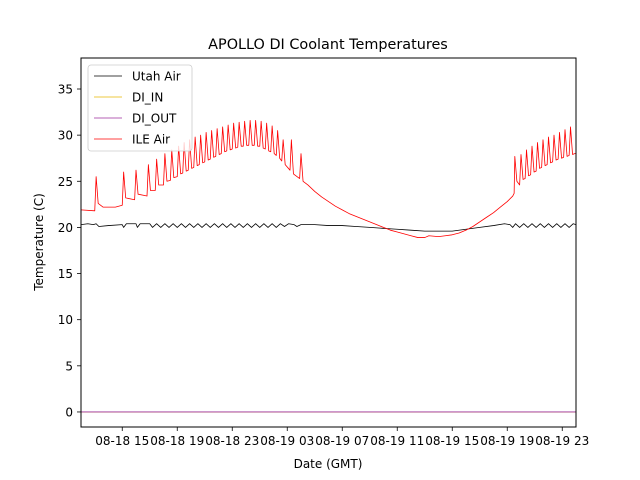  I want to click on legend-item: DI_OUT, so click(135, 119).